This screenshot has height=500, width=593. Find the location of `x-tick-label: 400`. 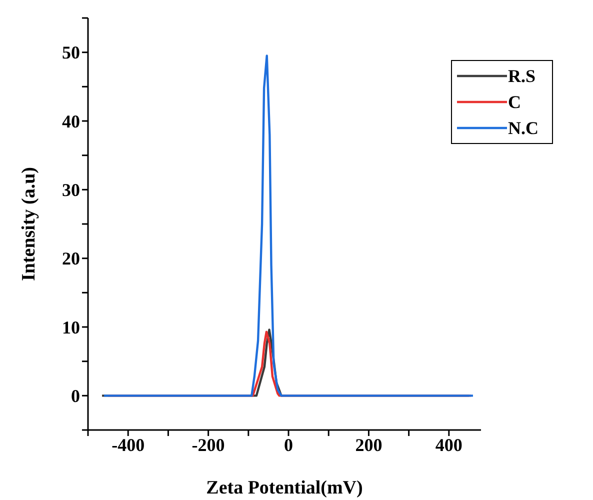

x-tick-label: 400 is located at coordinates (448, 444).